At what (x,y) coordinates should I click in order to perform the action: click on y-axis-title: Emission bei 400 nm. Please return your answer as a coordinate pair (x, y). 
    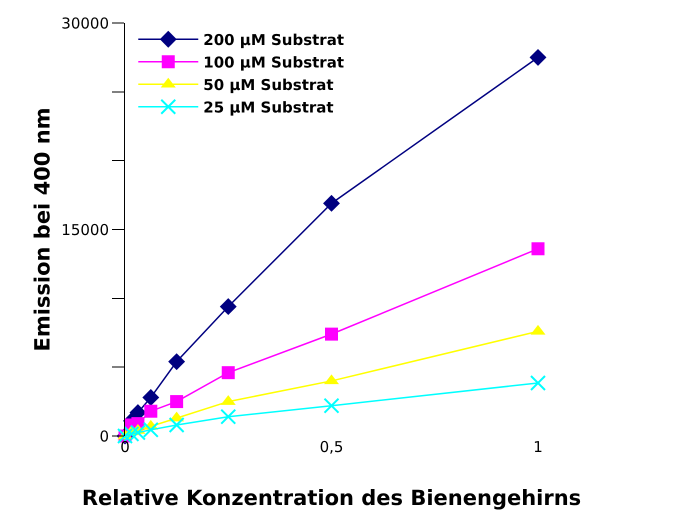
    Looking at the image, I should click on (42, 229).